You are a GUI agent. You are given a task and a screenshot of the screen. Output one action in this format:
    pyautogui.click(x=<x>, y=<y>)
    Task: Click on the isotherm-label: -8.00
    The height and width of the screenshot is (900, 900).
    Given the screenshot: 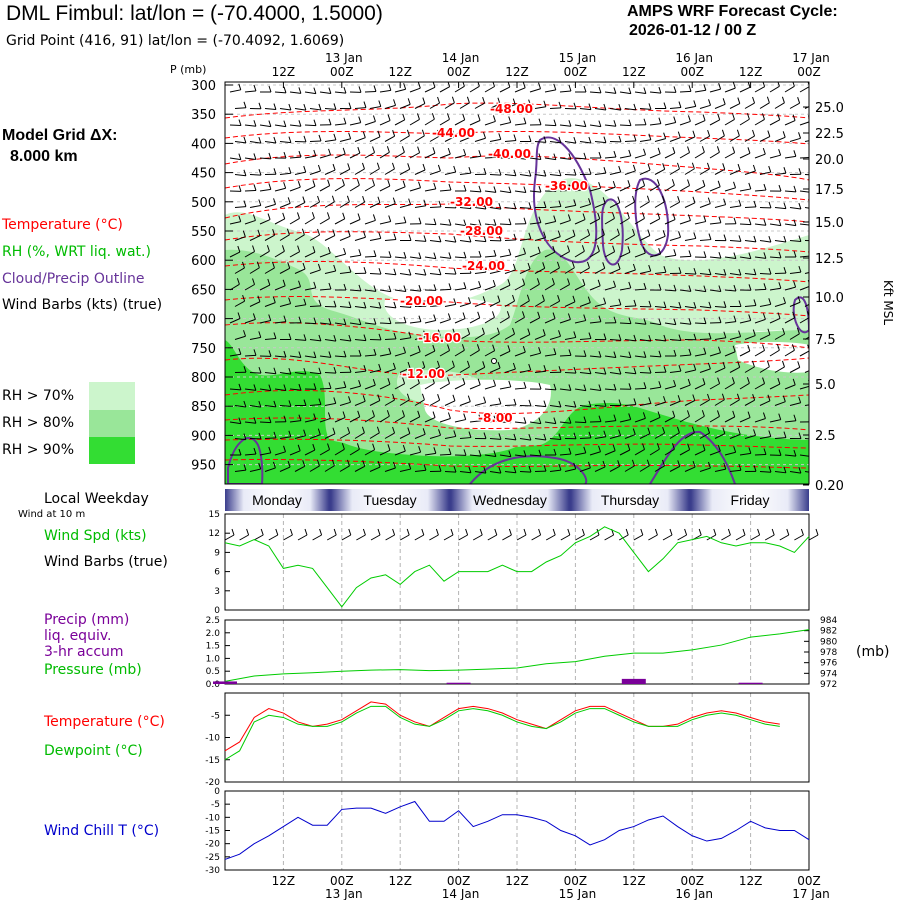 What is the action you would take?
    pyautogui.click(x=495, y=418)
    